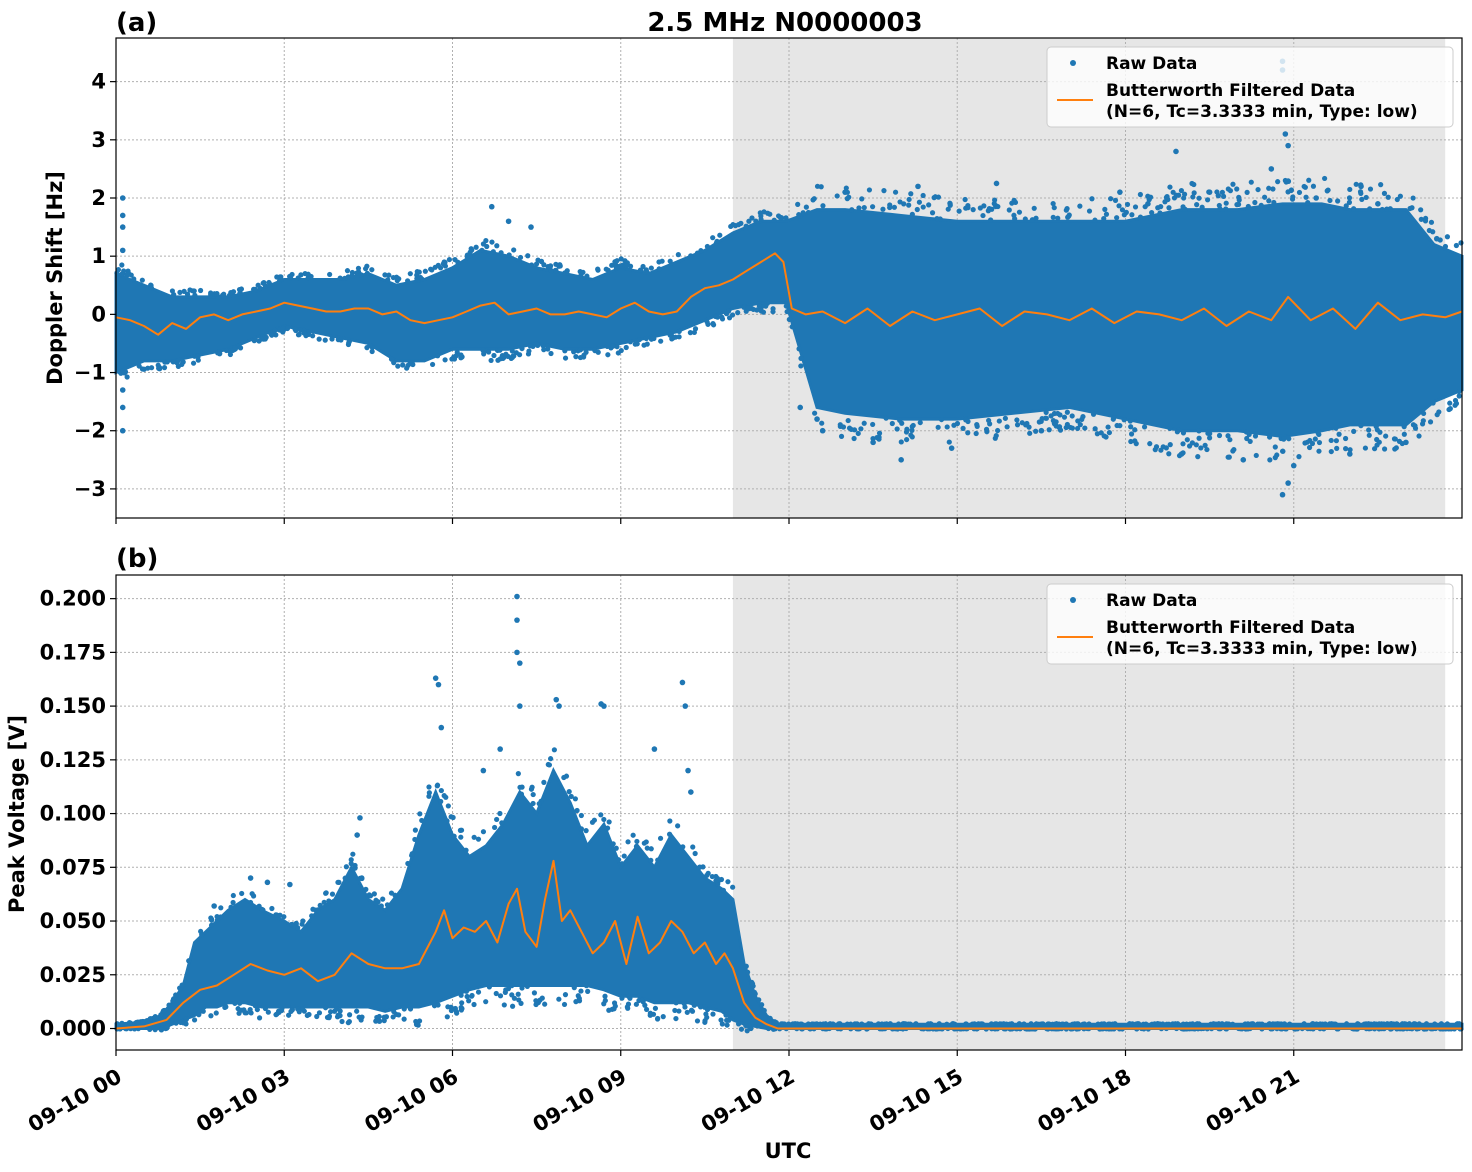 Image resolution: width=1472 pixels, height=1172 pixels. Describe the element at coordinates (73, 706) in the screenshot. I see `panel-b-ytick-label: 0.150` at that location.